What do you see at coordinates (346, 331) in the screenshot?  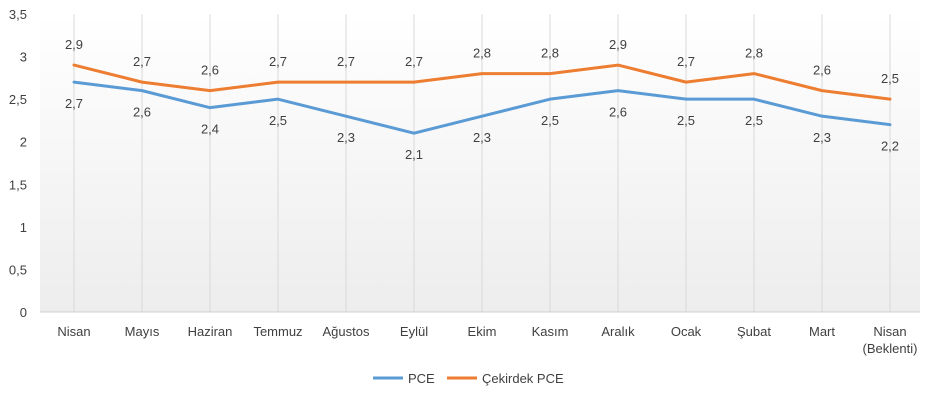 I see `x-tick-label: Ağustos` at bounding box center [346, 331].